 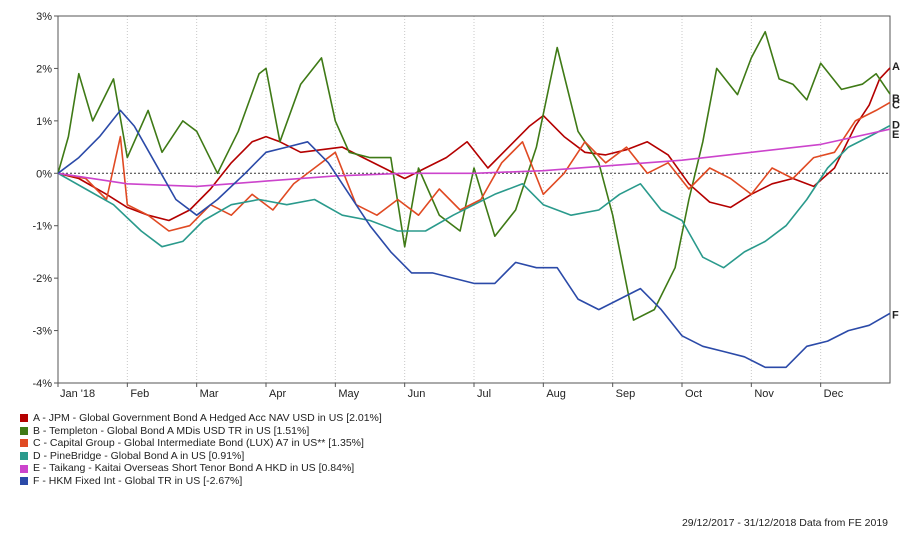 What do you see at coordinates (44, 69) in the screenshot?
I see `y-tick-label: 2%` at bounding box center [44, 69].